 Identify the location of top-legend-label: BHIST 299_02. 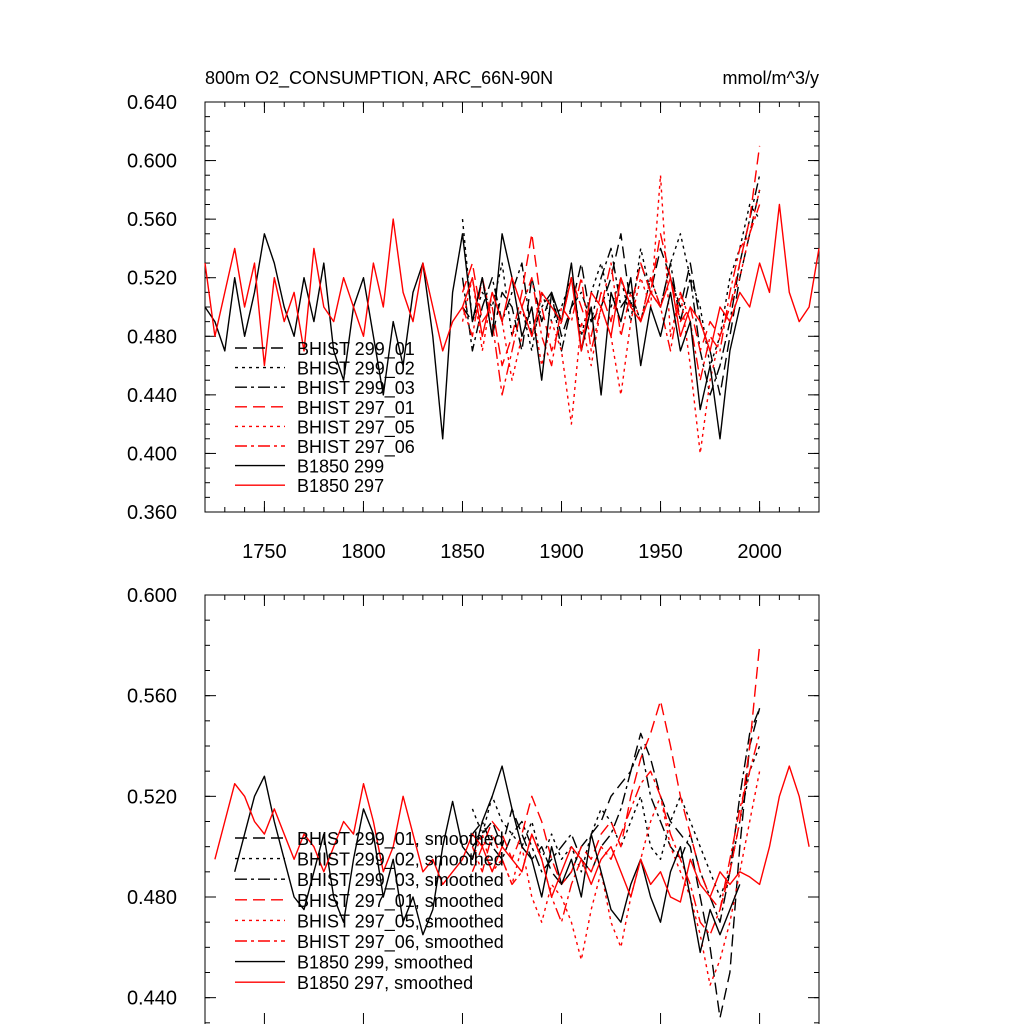
(356, 369).